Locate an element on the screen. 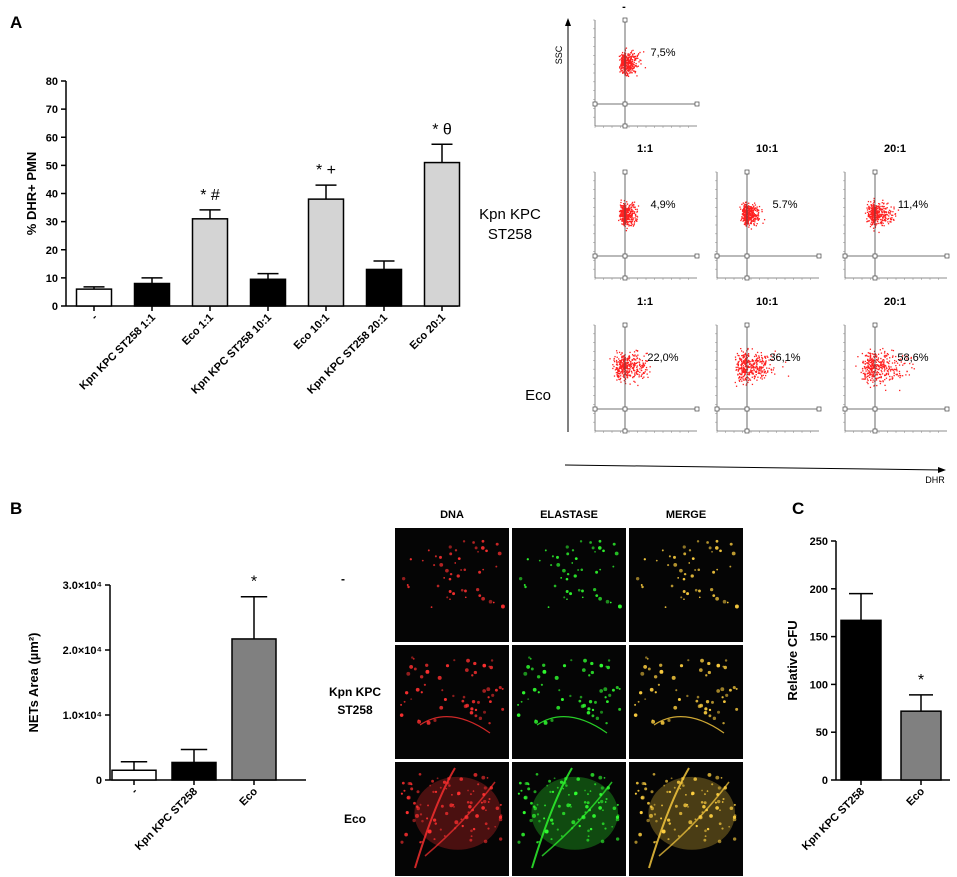  y-tick-label: 80 is located at coordinates (52, 82).